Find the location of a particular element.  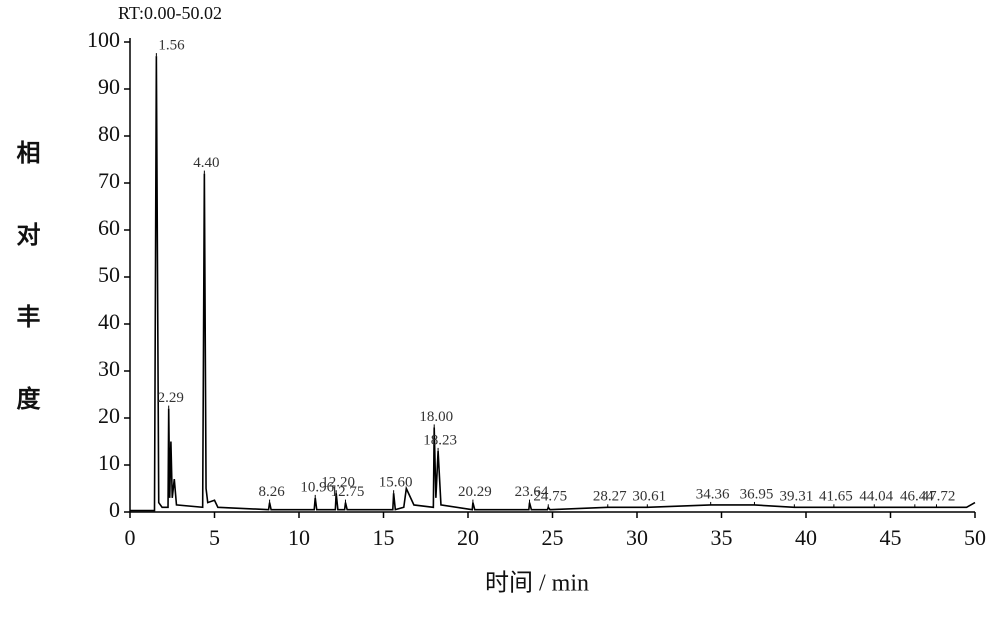

y-tick-label: 40 is located at coordinates (109, 321).